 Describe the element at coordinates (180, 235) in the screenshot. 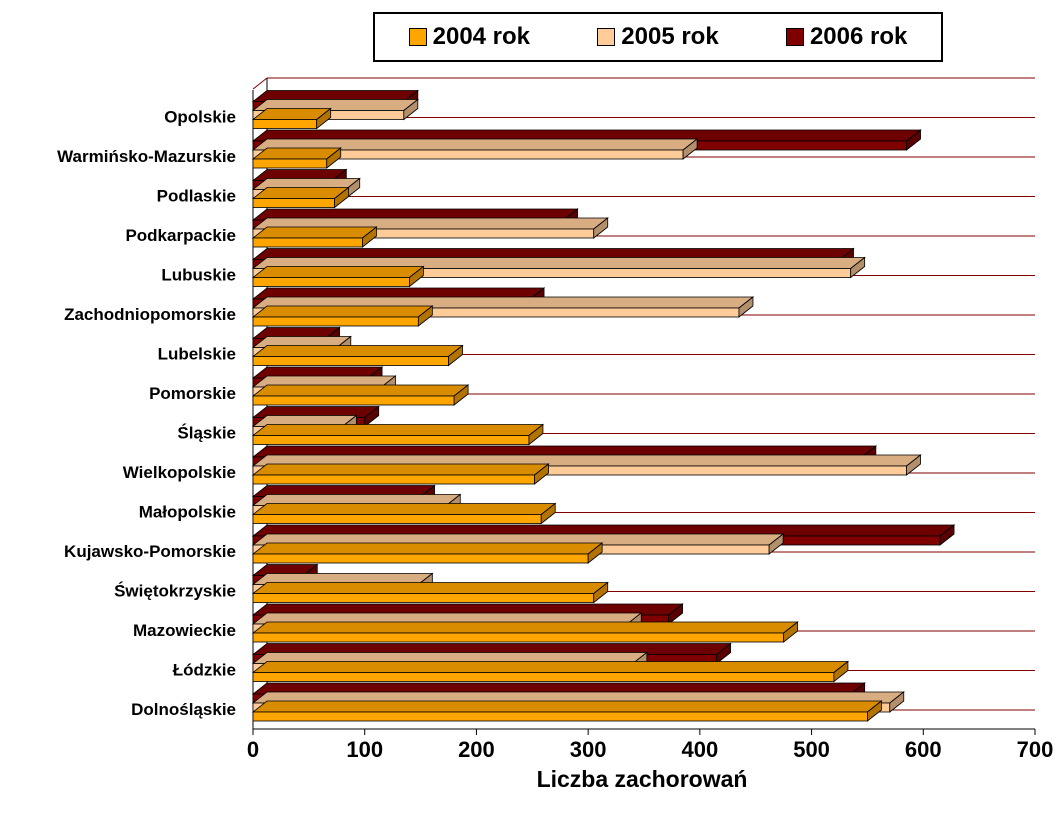

I see `category-label: Podkarpackie` at that location.